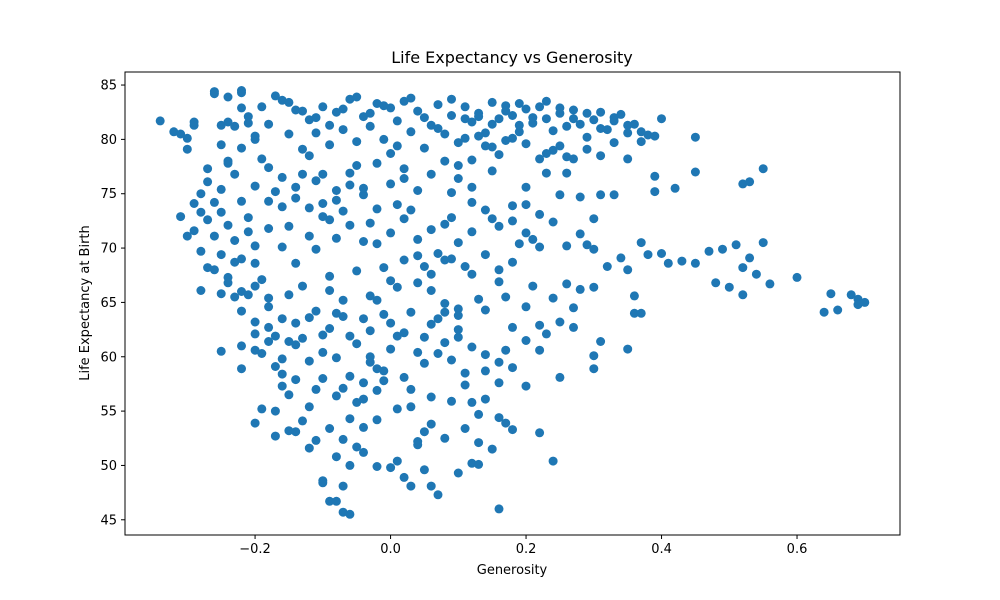 The height and width of the screenshot is (600, 1000). I want to click on y-tick-label: 80, so click(108, 140).